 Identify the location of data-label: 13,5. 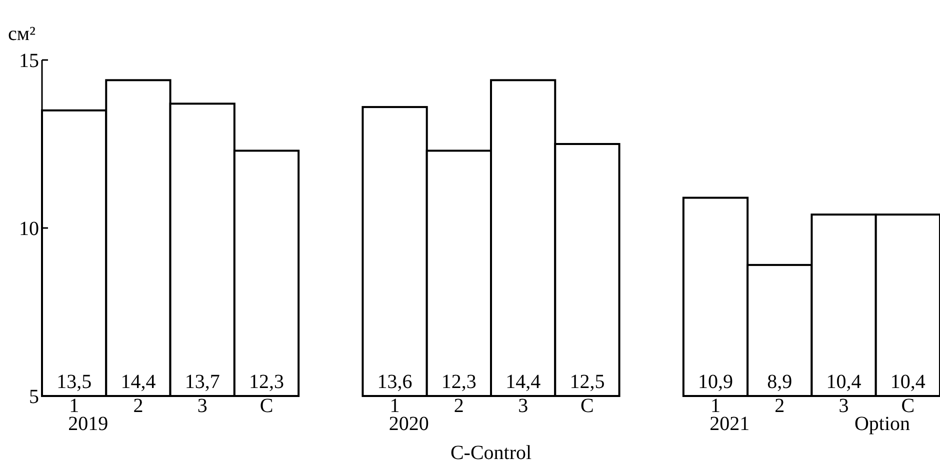
(74, 382).